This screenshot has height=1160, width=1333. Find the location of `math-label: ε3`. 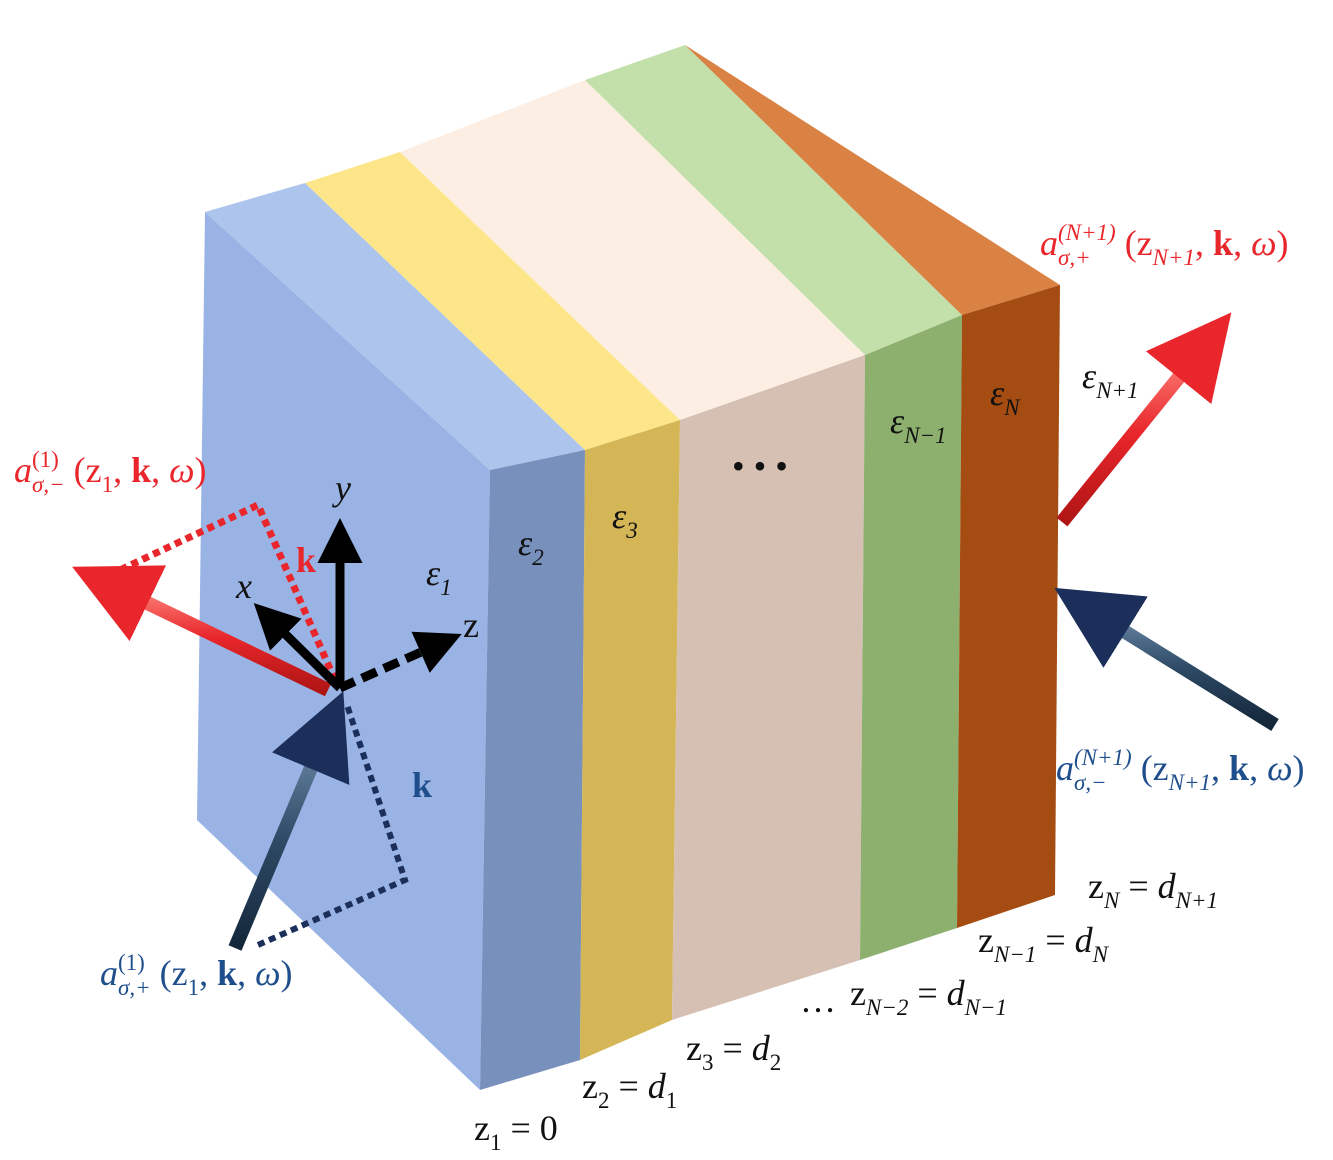

math-label: ε3 is located at coordinates (625, 519).